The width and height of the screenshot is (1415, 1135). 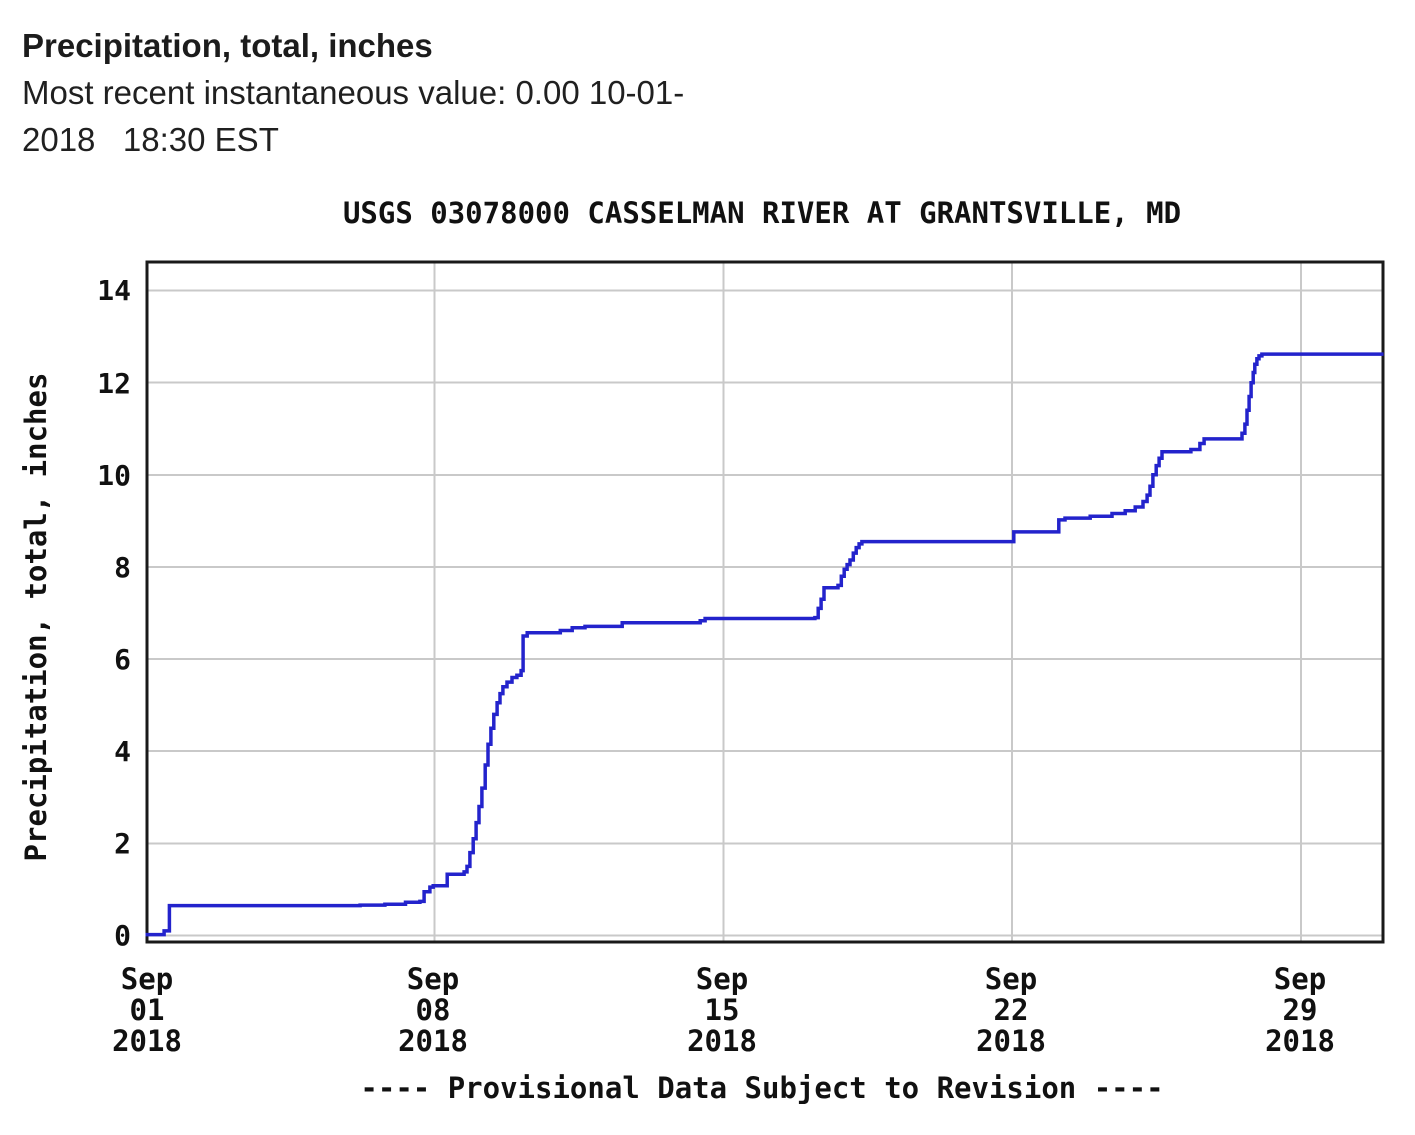 What do you see at coordinates (122, 751) in the screenshot?
I see `y-tick-label: 4` at bounding box center [122, 751].